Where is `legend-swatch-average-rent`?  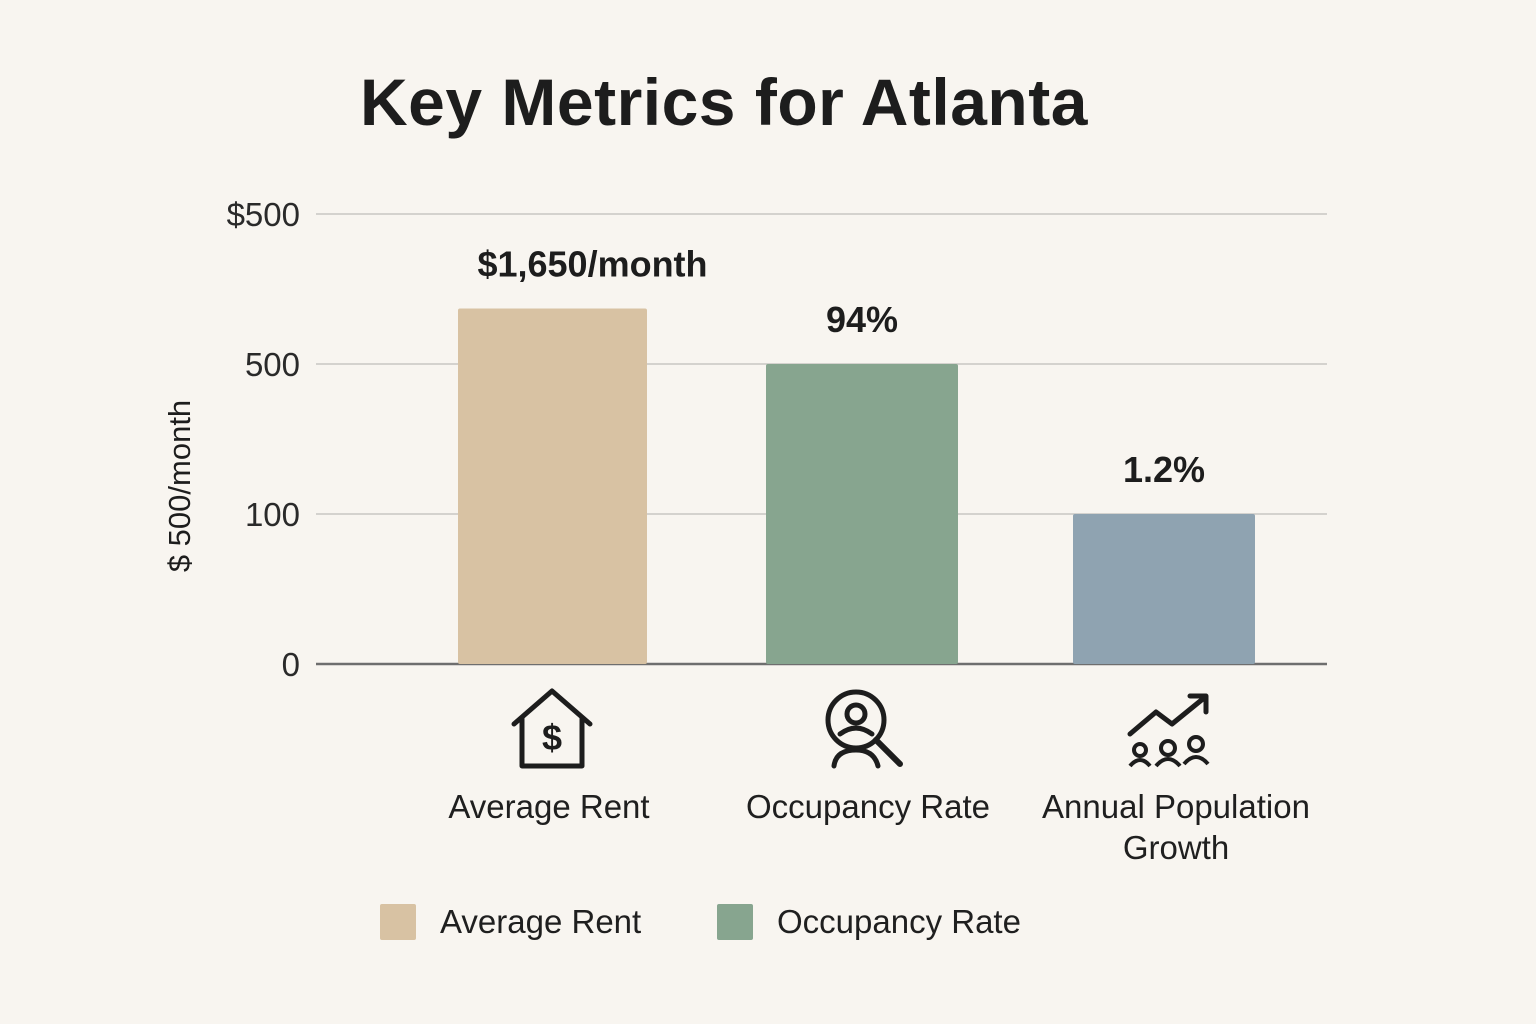
legend-swatch-average-rent is located at coordinates (398, 922).